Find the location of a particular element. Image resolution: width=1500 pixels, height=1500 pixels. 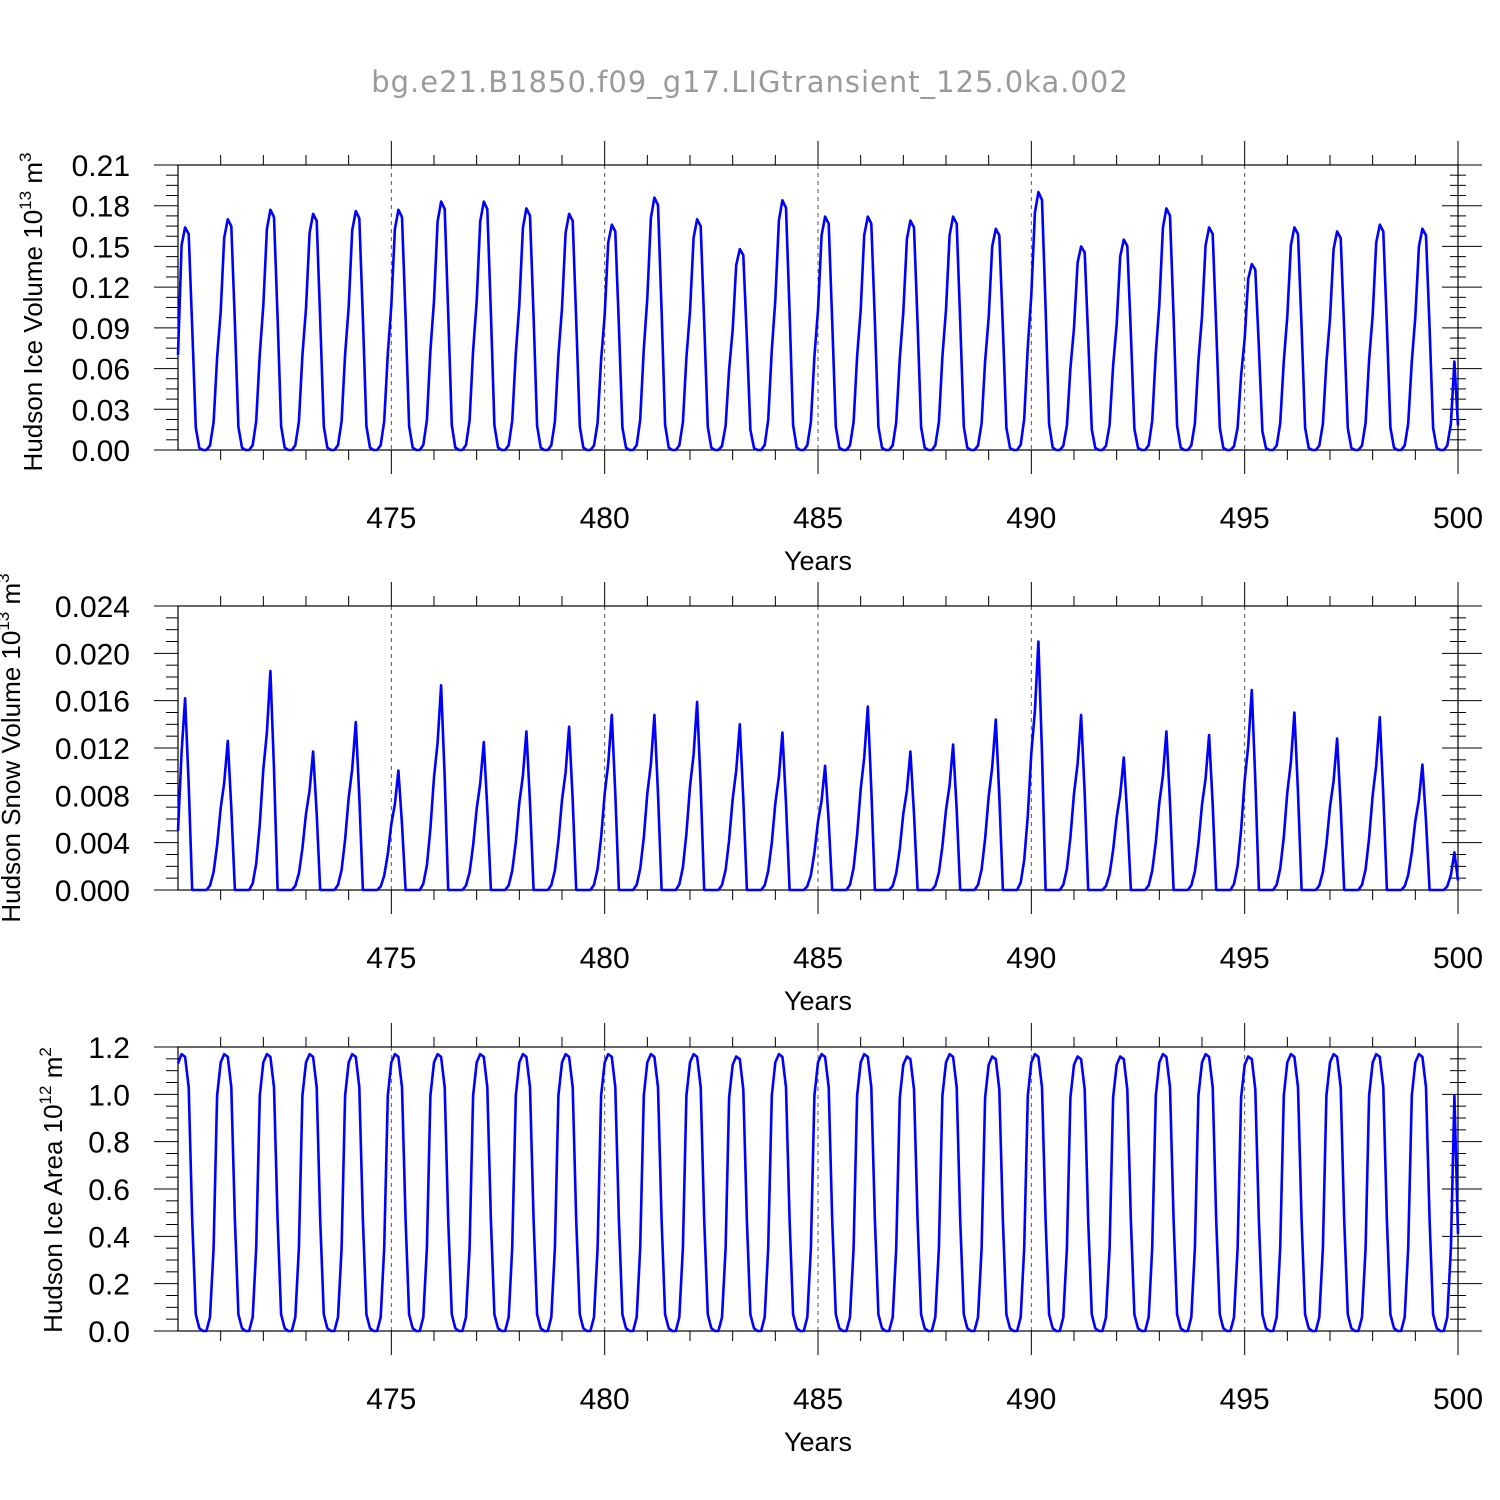

y-axis-title: Hudson Ice Area 1012 m2 is located at coordinates (52, 1190).